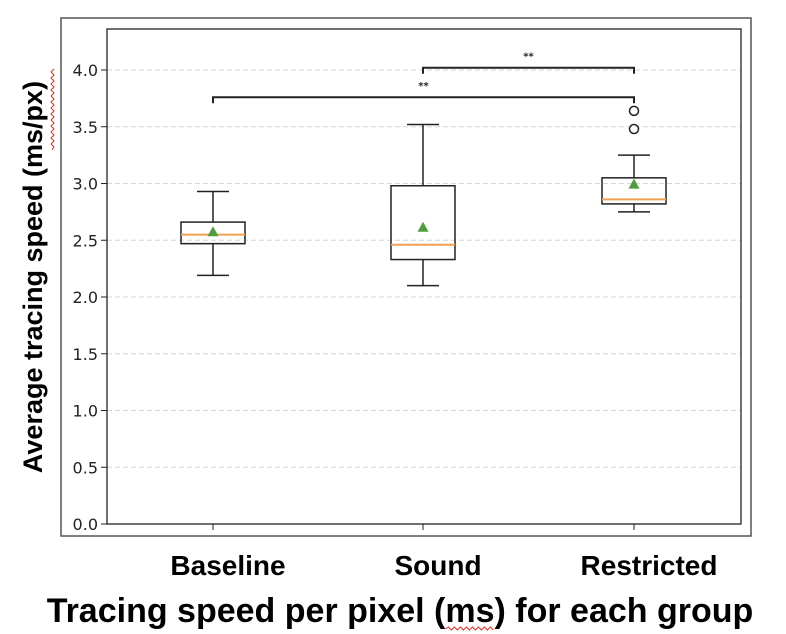  I want to click on box-group-sound, so click(423, 205).